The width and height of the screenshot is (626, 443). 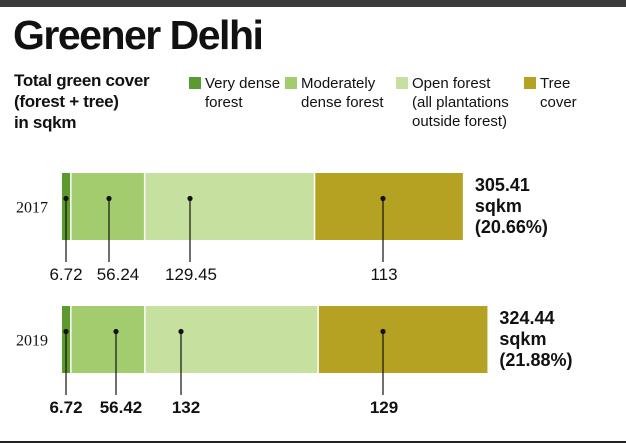 What do you see at coordinates (121, 407) in the screenshot?
I see `data-label: 56.42` at bounding box center [121, 407].